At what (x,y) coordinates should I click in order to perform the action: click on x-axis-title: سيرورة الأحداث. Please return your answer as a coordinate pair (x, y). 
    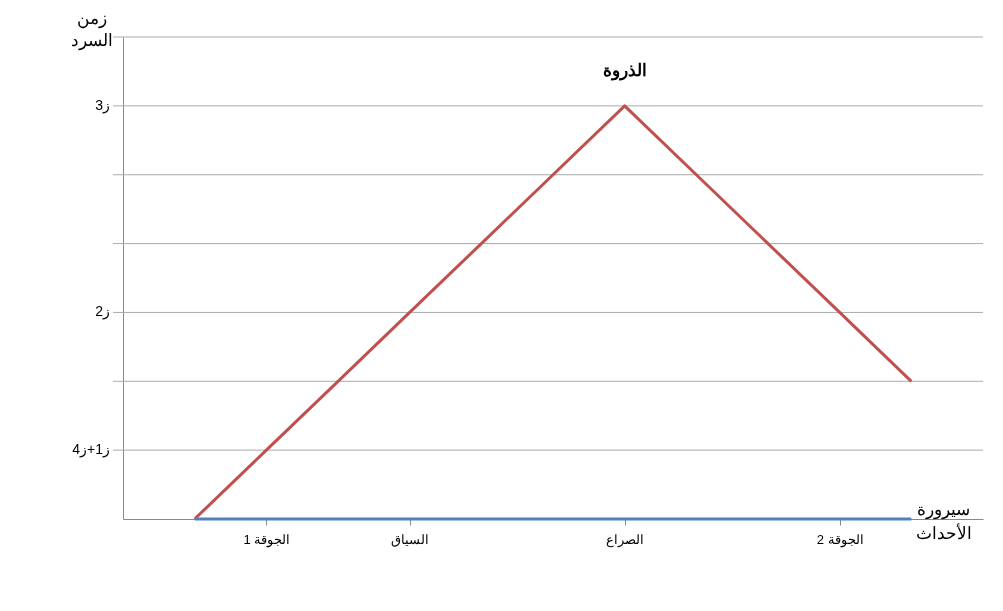
    Looking at the image, I should click on (943, 521).